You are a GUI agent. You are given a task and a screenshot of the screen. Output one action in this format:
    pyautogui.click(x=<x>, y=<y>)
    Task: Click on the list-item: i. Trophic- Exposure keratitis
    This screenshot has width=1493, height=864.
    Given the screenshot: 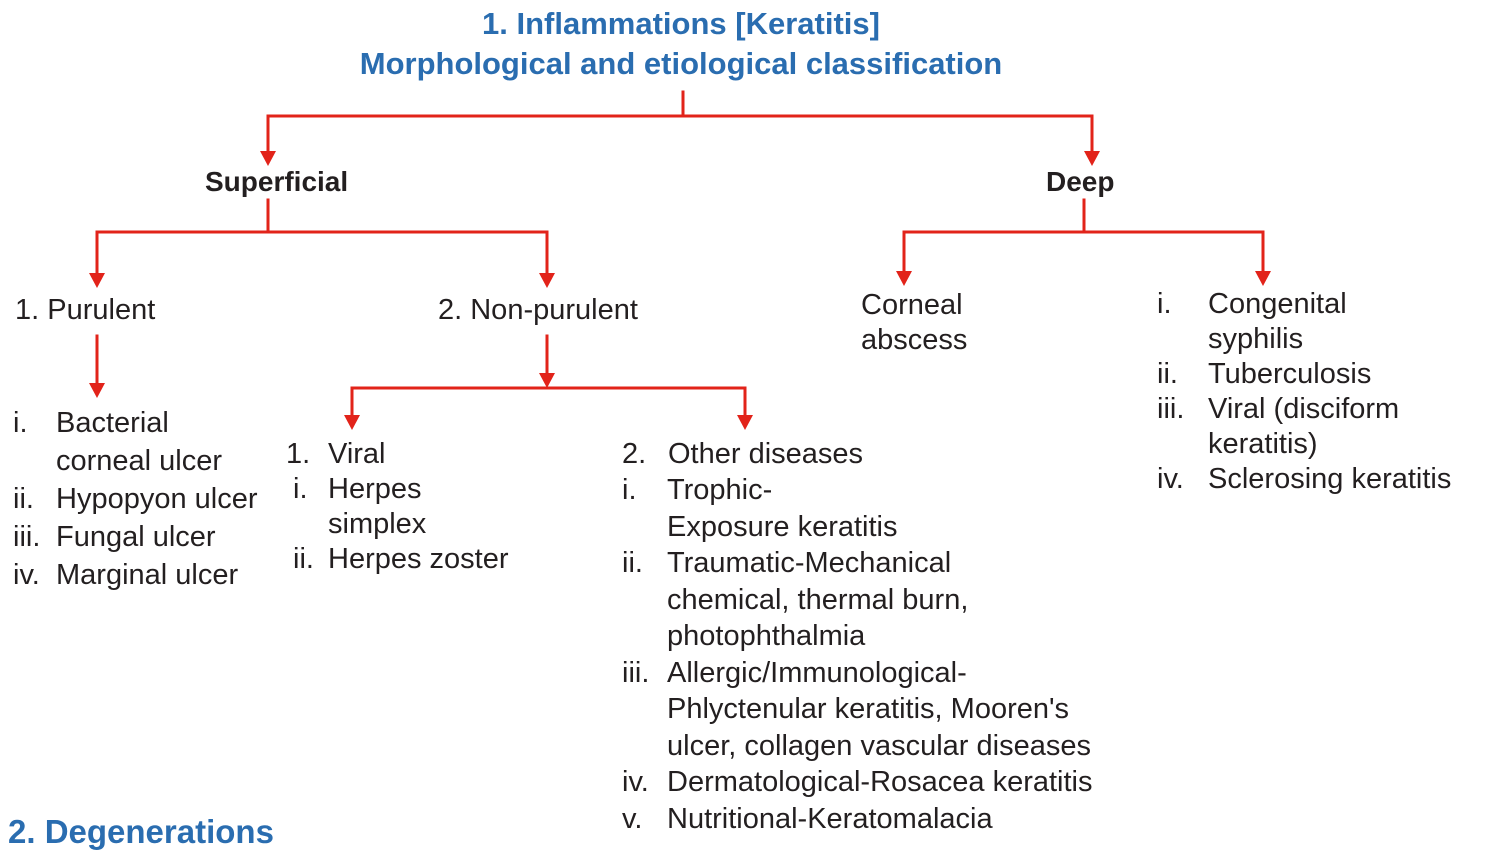 What is the action you would take?
    pyautogui.click(x=857, y=508)
    